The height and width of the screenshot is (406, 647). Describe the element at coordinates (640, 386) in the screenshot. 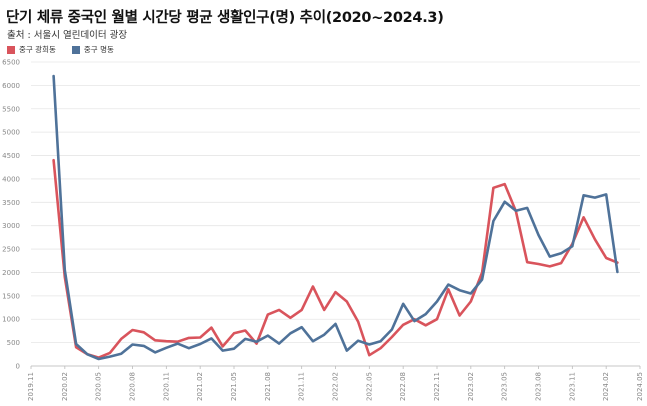

I see `x-tick-label: 2024.05` at that location.